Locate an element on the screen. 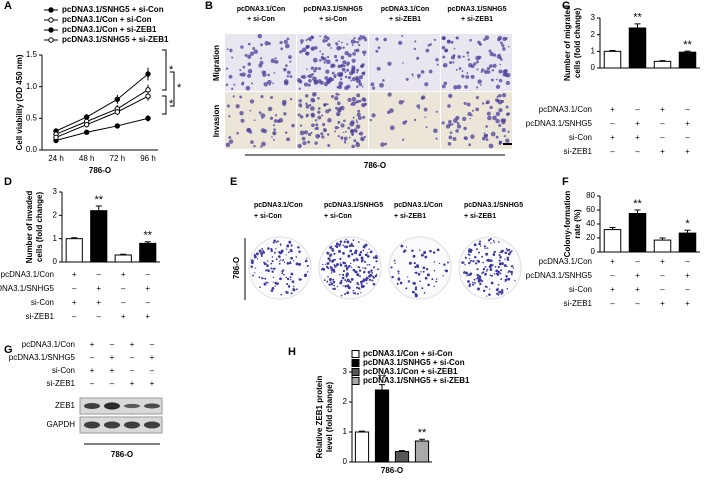  error-bar is located at coordinates (662, 239).